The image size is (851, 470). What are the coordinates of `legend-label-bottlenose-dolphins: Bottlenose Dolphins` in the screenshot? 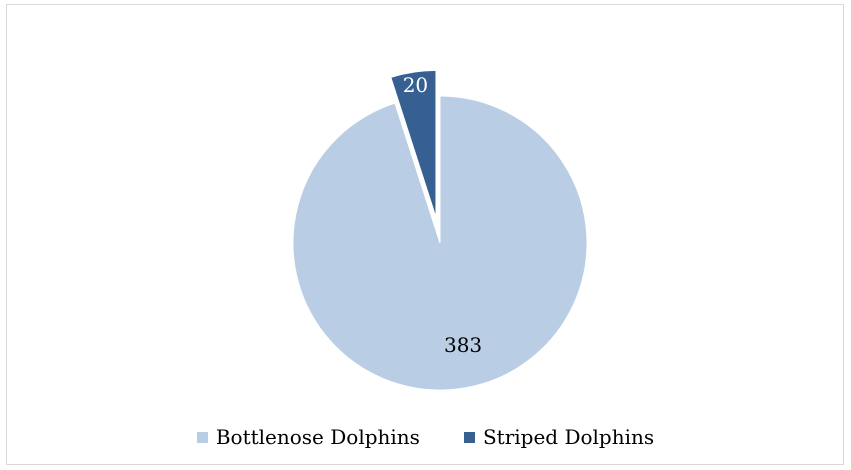 It's located at (317, 437).